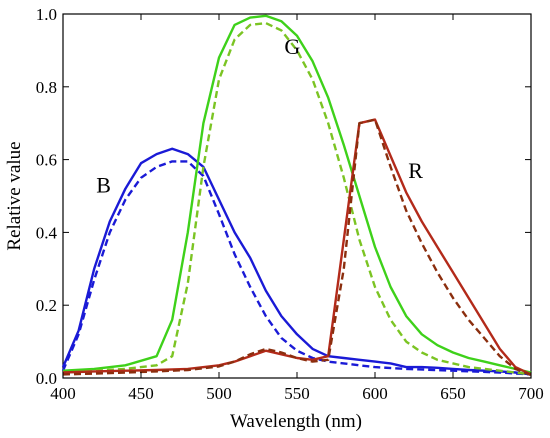  I want to click on curve-label-b: B, so click(103, 184).